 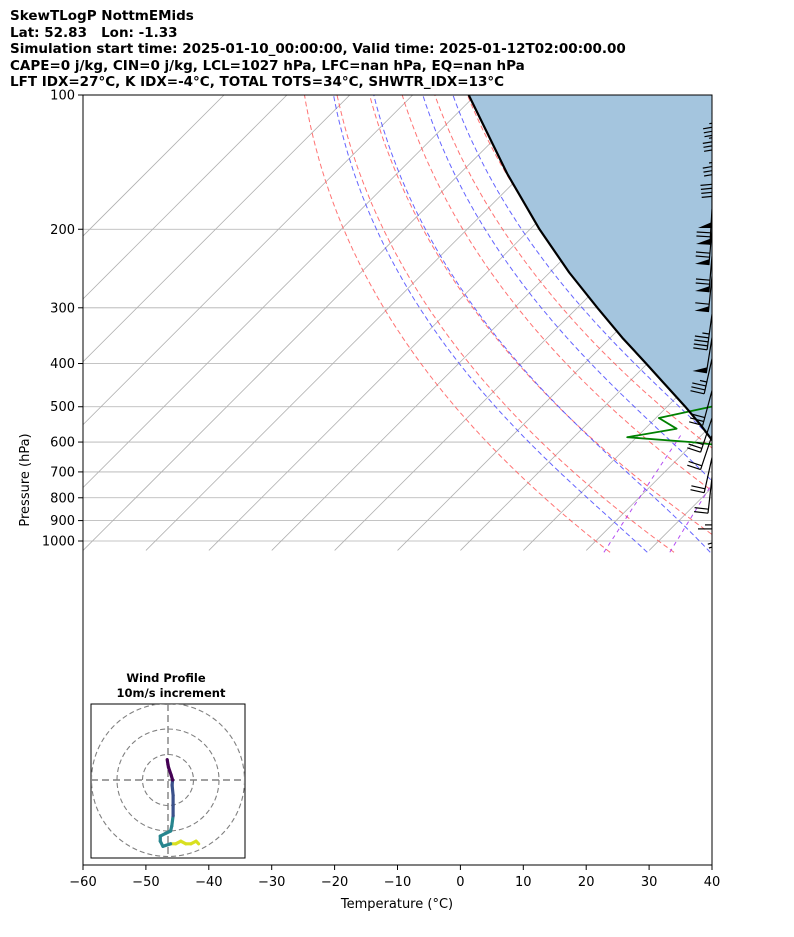 I want to click on hodograph-ring, so click(x=168, y=781).